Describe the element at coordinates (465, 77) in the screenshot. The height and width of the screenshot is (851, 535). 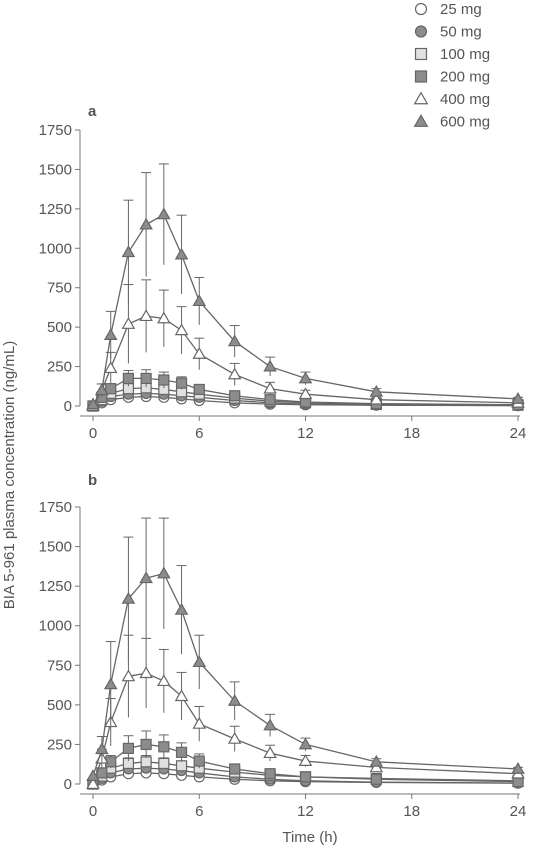
I see `legend-label-200-mg: 200 mg` at that location.